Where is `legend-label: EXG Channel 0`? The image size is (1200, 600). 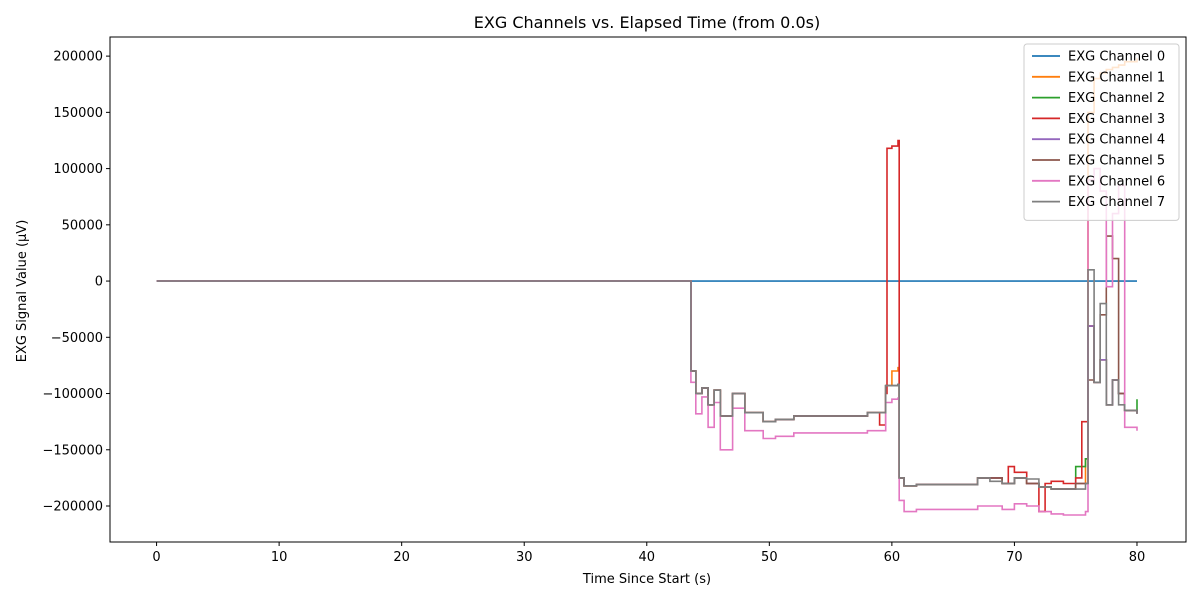 legend-label: EXG Channel 0 is located at coordinates (1116, 57).